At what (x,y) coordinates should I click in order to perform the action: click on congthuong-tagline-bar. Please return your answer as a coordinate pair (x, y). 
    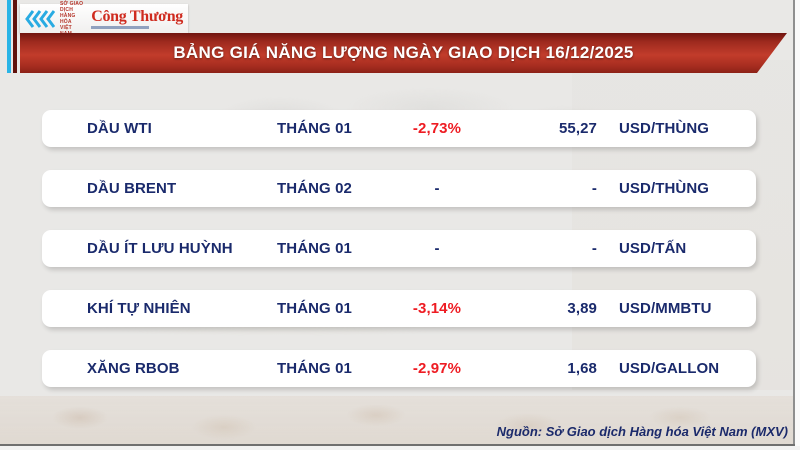
    Looking at the image, I should click on (120, 27).